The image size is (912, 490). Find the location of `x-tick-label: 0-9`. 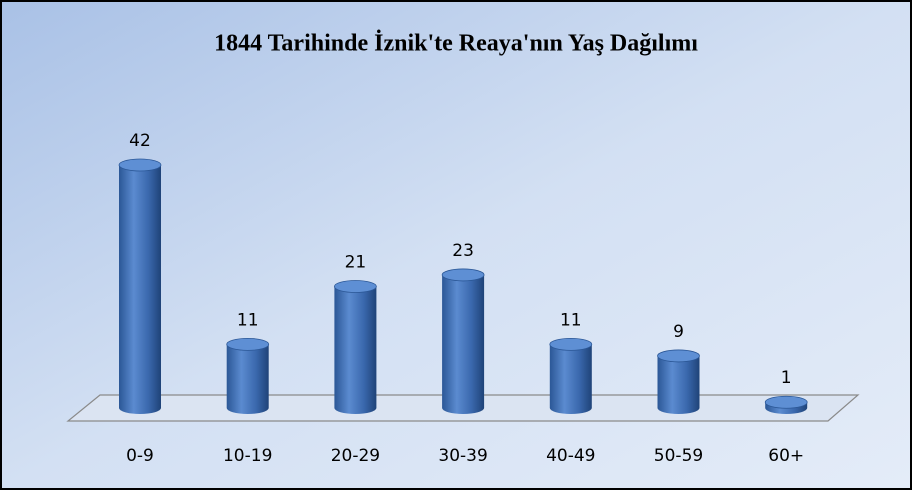

x-tick-label: 0-9 is located at coordinates (140, 456).